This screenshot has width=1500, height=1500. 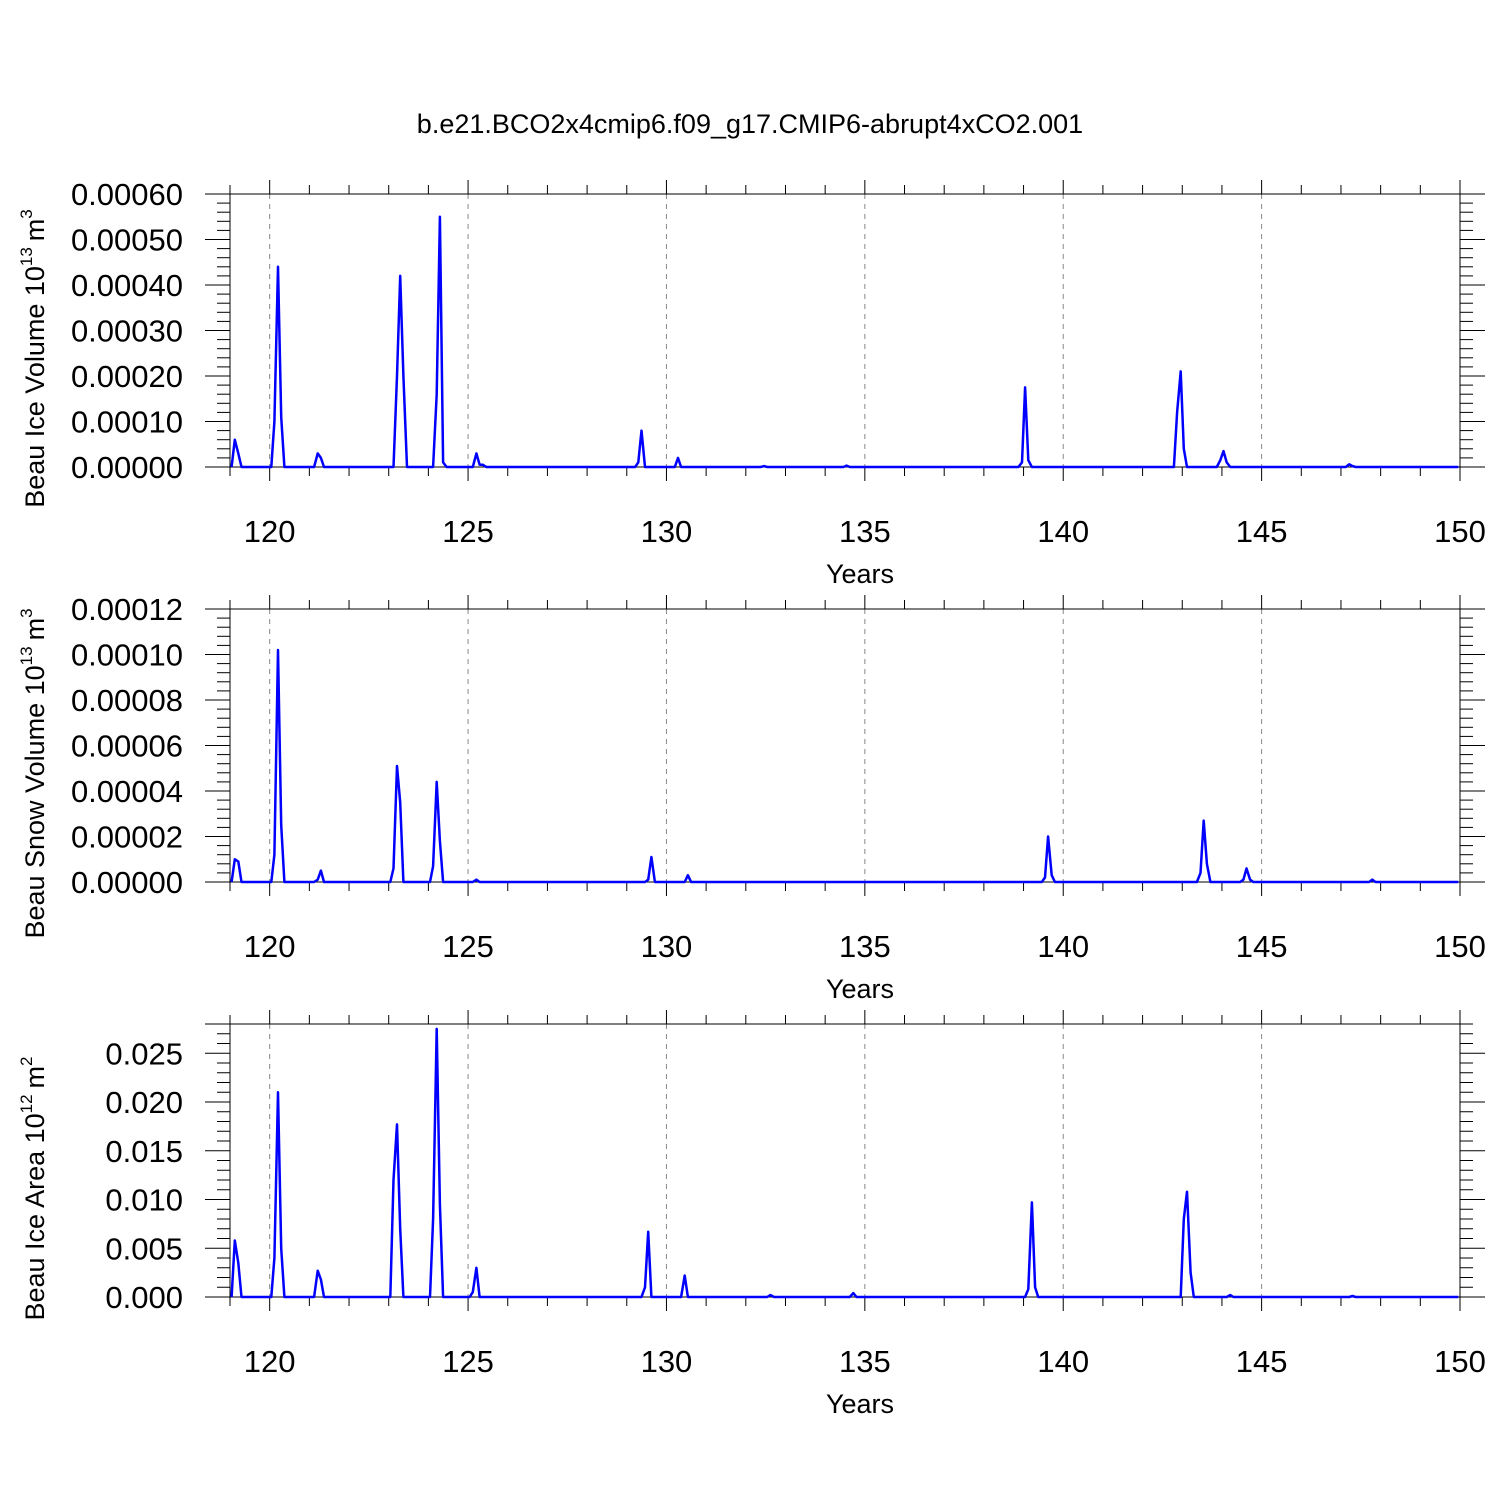 I want to click on y-axis-title: Beau Ice Volume 1013 m3, so click(x=33, y=358).